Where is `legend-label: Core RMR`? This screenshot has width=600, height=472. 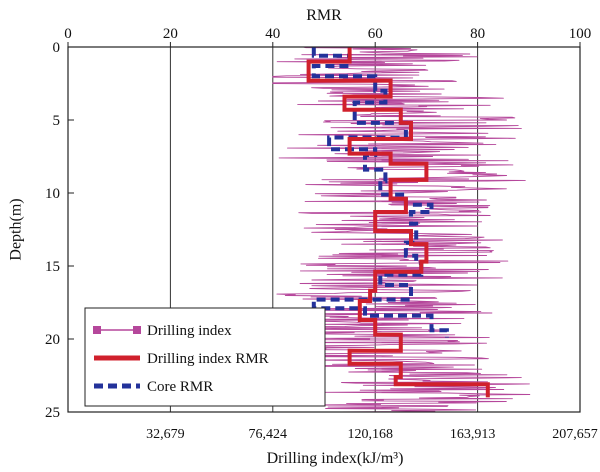
legend-label: Core RMR is located at coordinates (180, 387).